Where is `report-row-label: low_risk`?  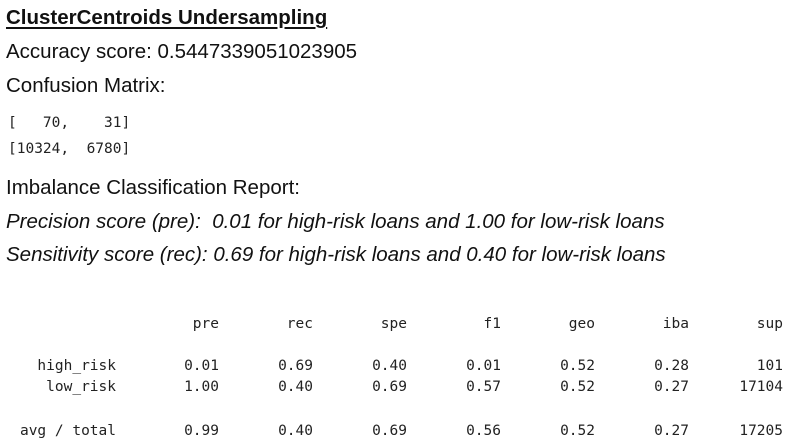 report-row-label: low_risk is located at coordinates (81, 387).